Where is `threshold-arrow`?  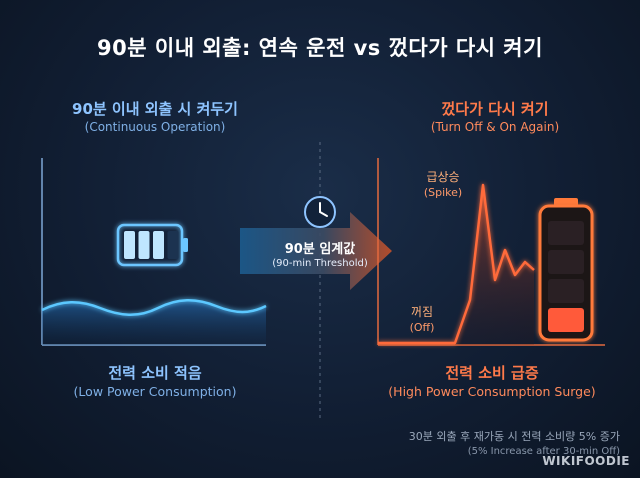 threshold-arrow is located at coordinates (316, 251).